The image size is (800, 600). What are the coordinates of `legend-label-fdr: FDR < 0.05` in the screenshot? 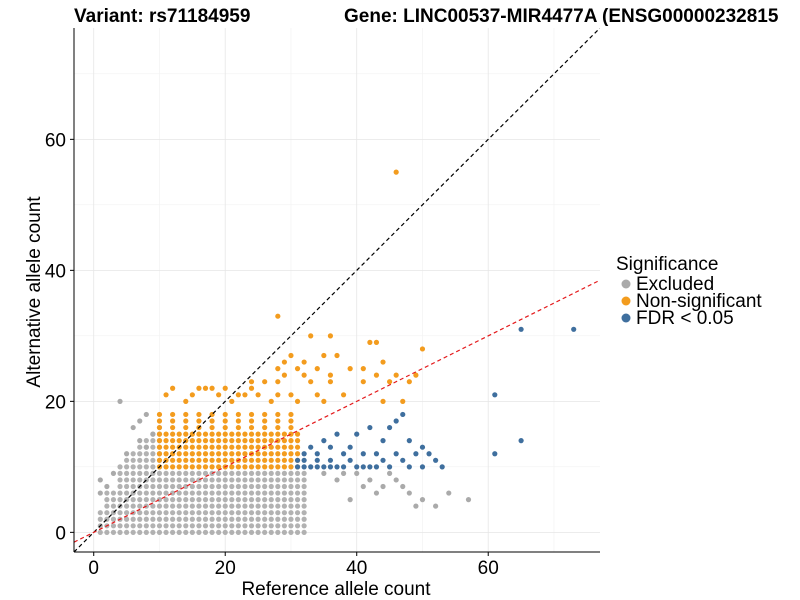 It's located at (685, 318).